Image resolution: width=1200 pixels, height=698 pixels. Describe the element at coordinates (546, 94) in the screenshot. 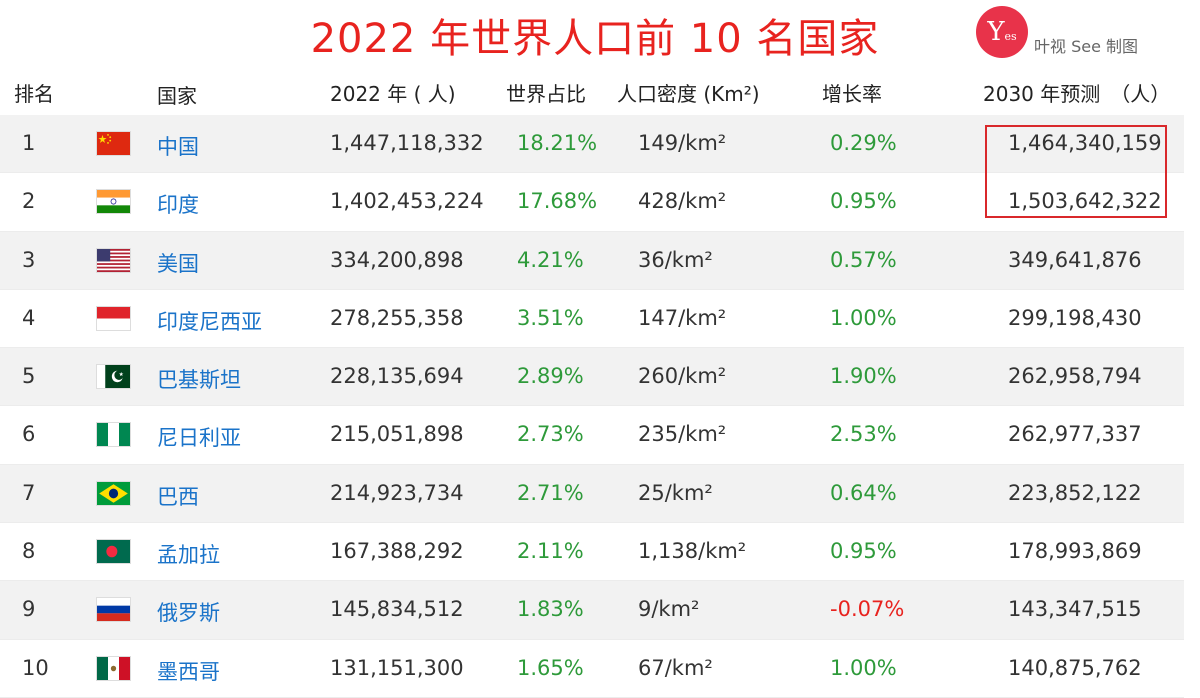

I see `header-world-share: 世界占比` at that location.